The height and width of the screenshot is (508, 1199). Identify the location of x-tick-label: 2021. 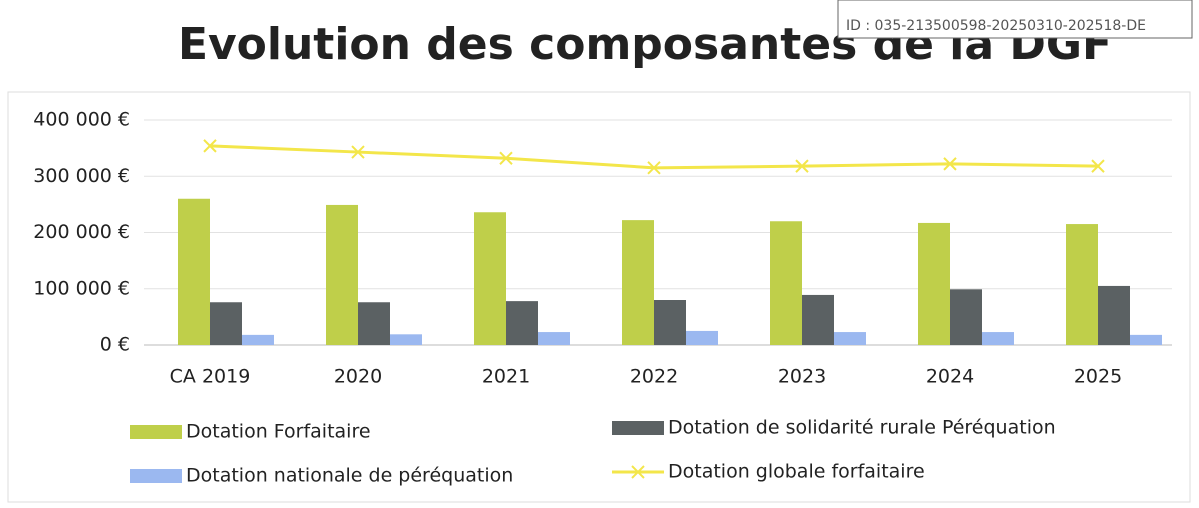
(506, 377).